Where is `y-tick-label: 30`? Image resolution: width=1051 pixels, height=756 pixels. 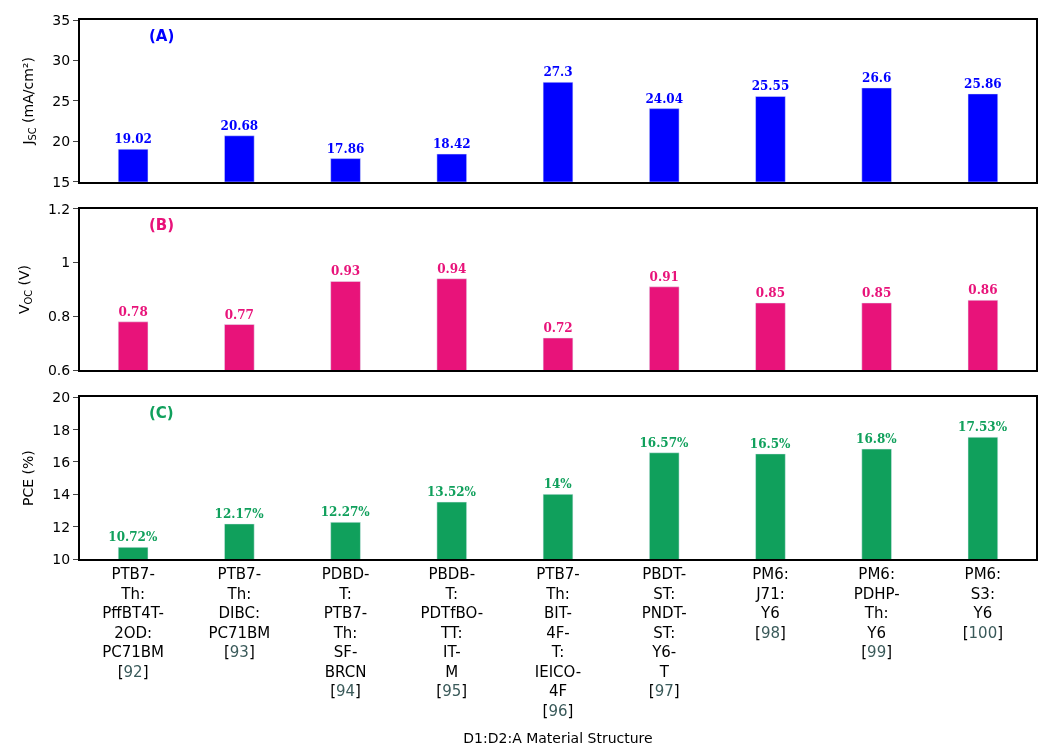 y-tick-label: 30 is located at coordinates (61, 60).